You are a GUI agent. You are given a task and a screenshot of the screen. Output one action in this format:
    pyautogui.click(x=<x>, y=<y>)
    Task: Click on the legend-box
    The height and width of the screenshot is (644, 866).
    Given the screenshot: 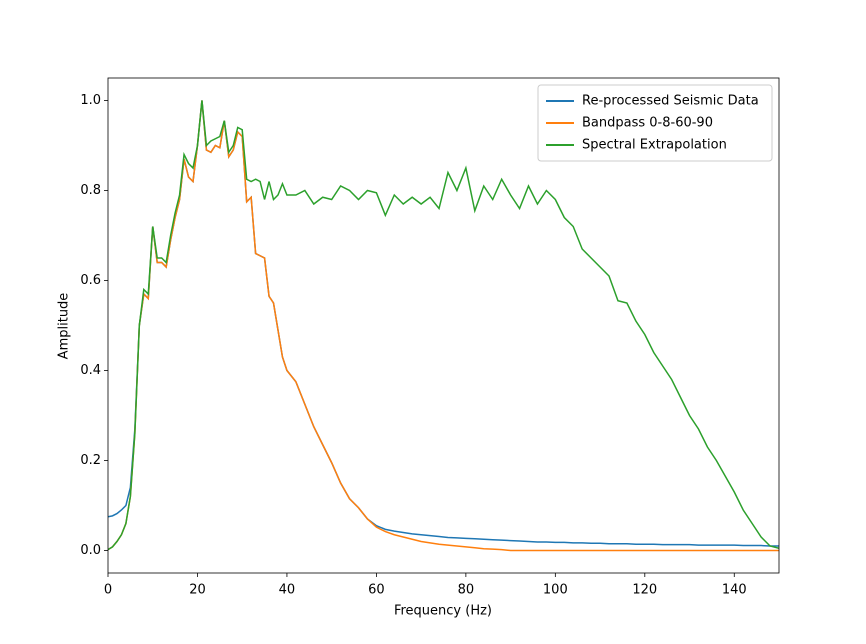 What is the action you would take?
    pyautogui.click(x=655, y=123)
    